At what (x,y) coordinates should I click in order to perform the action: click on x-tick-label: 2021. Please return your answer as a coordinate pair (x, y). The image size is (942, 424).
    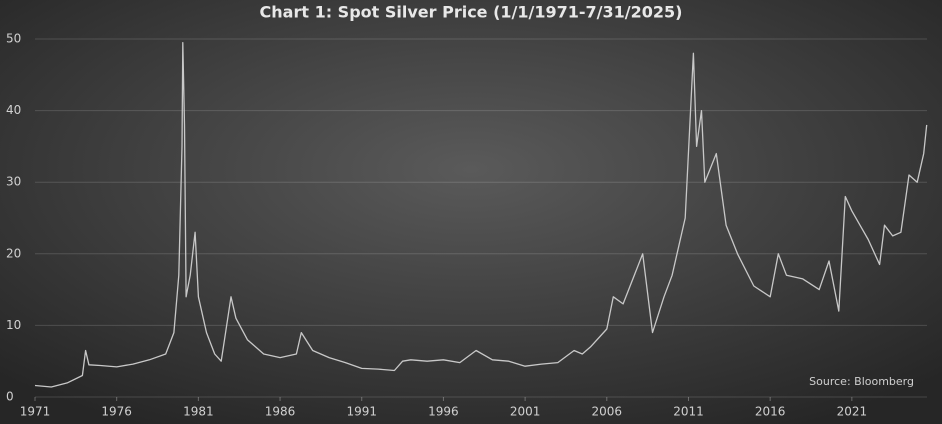
    Looking at the image, I should click on (852, 412).